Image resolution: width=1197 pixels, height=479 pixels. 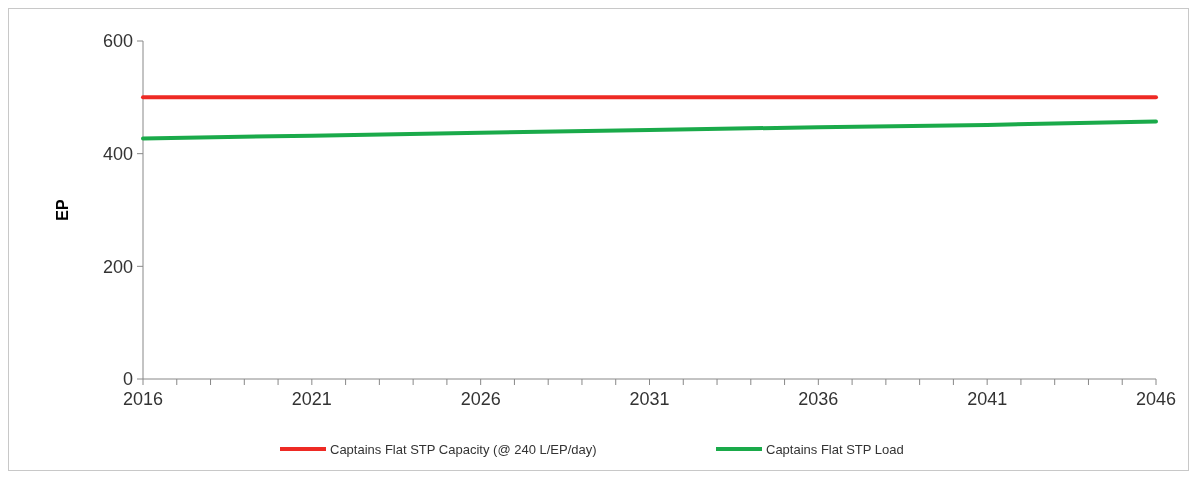 What do you see at coordinates (818, 399) in the screenshot?
I see `x-tick-label: 2036` at bounding box center [818, 399].